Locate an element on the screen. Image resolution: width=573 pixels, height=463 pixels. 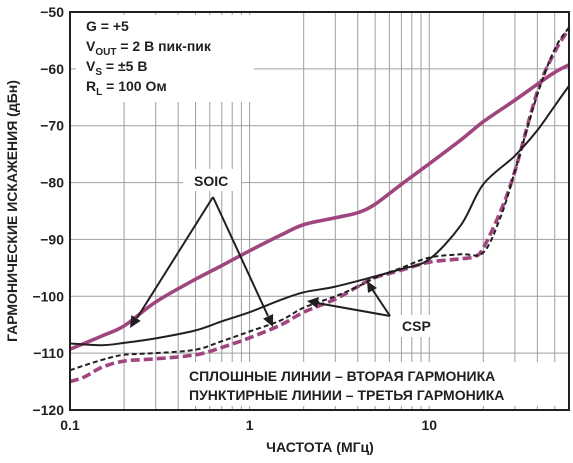
condition-vs: VS = ±5 В is located at coordinates (116, 68).